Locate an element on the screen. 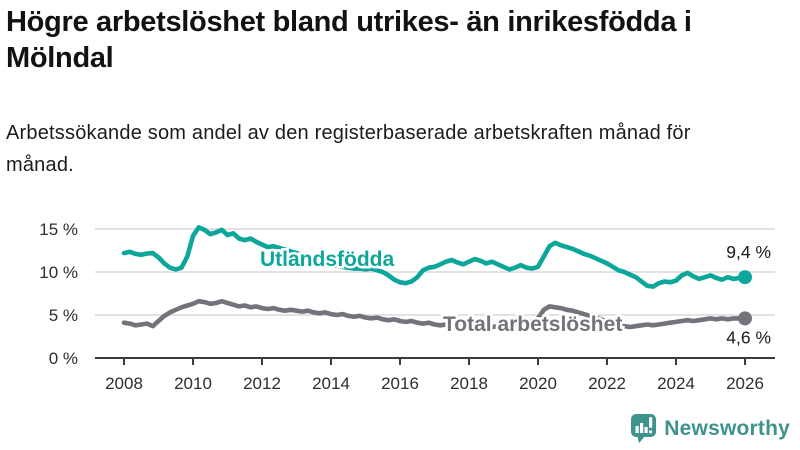  x-tick-label: 2018 is located at coordinates (469, 383).